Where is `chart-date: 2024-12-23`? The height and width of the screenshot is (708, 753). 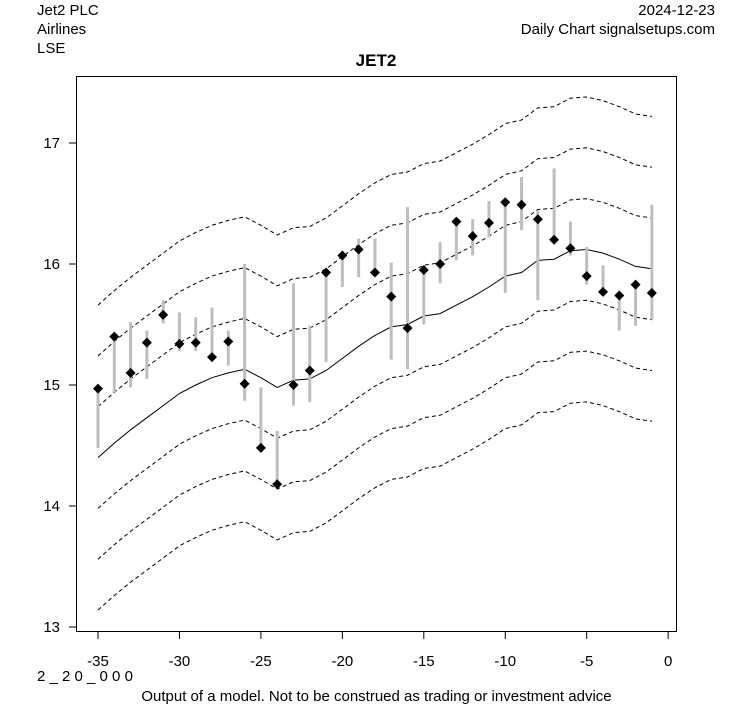
chart-date: 2024-12-23 is located at coordinates (676, 10).